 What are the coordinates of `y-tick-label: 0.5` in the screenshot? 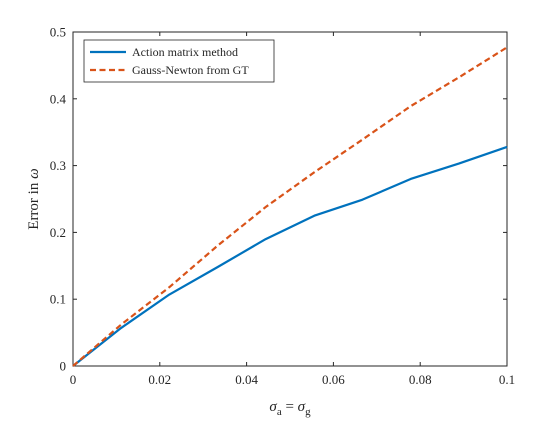 It's located at (58, 32).